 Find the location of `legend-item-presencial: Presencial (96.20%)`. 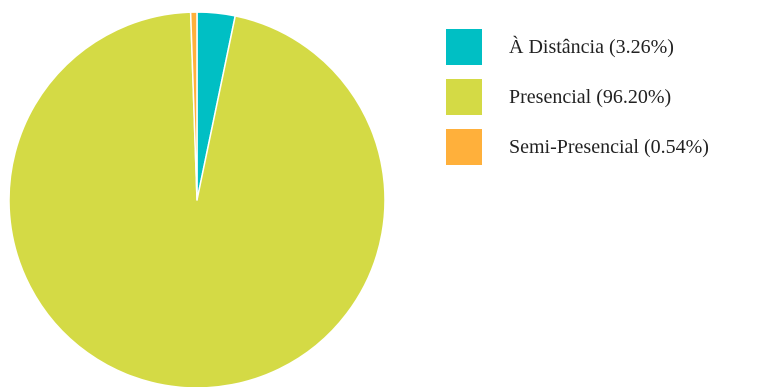

legend-item-presencial: Presencial (96.20%) is located at coordinates (608, 97).